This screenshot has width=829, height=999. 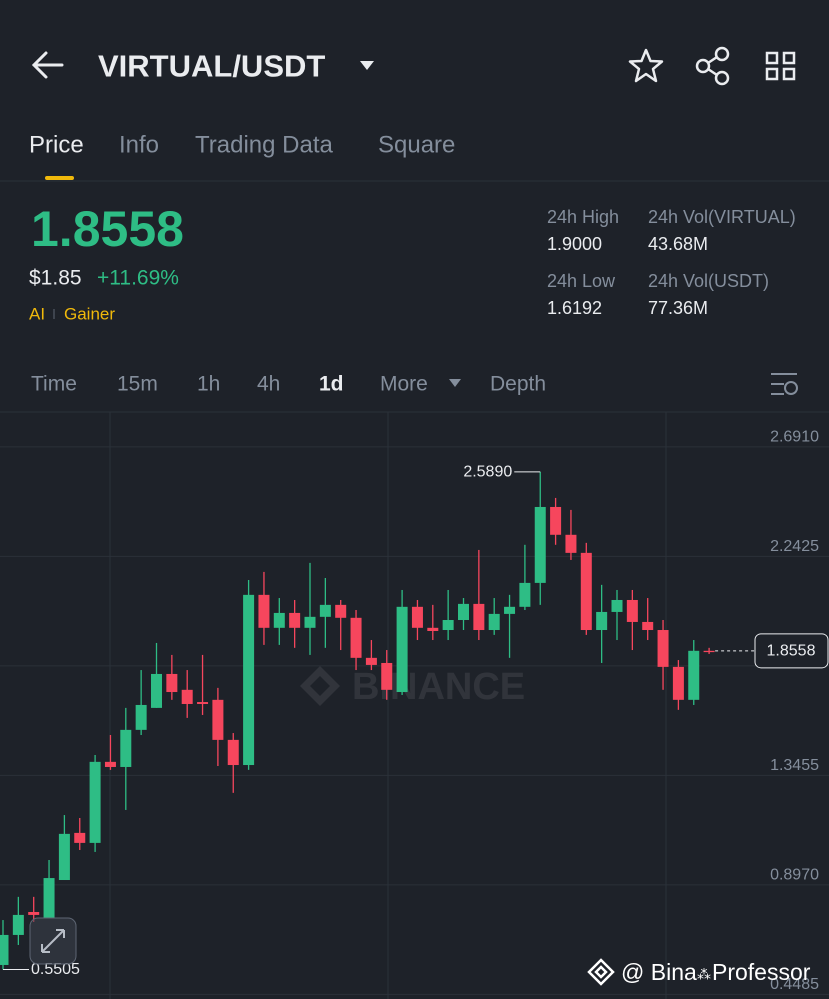 I want to click on y-tick-label: 2.2425, so click(x=794, y=546).